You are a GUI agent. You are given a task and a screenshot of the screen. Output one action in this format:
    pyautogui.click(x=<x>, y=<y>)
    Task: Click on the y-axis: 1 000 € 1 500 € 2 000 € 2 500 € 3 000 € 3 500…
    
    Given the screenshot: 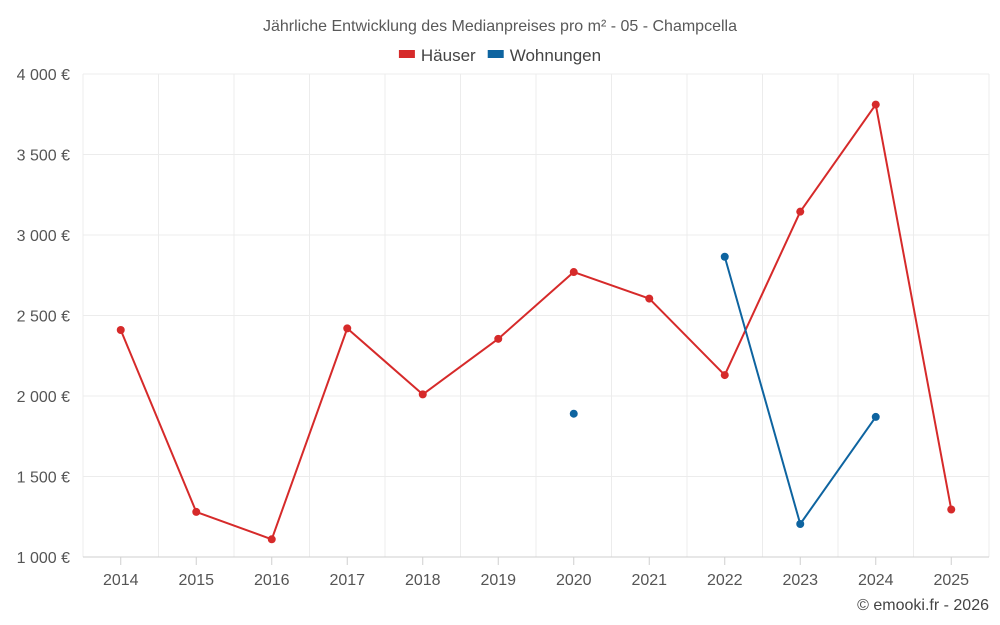 What is the action you would take?
    pyautogui.click(x=43, y=317)
    